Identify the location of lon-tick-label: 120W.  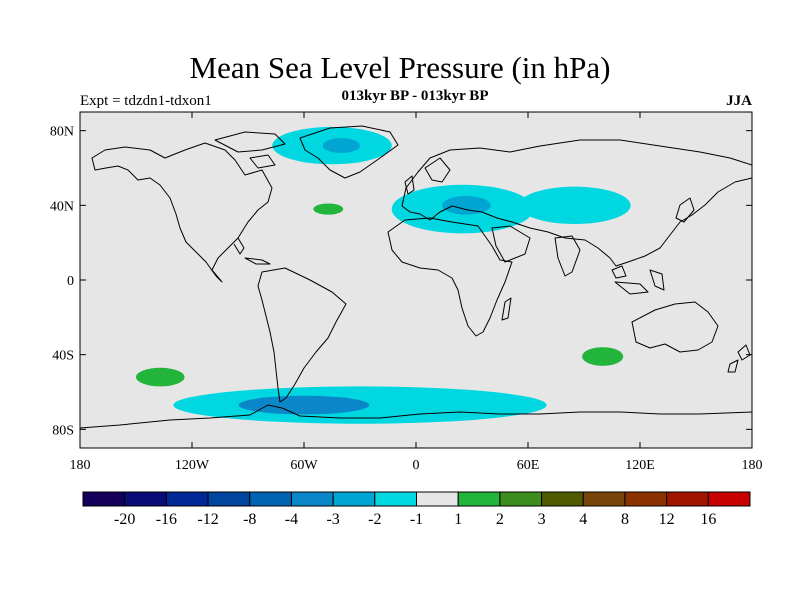
(192, 465).